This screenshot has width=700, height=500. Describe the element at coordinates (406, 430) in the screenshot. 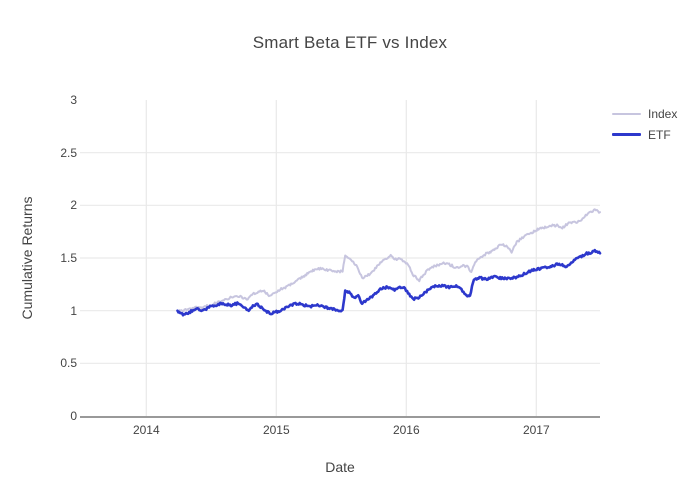

I see `x-tick-label: 2016` at that location.